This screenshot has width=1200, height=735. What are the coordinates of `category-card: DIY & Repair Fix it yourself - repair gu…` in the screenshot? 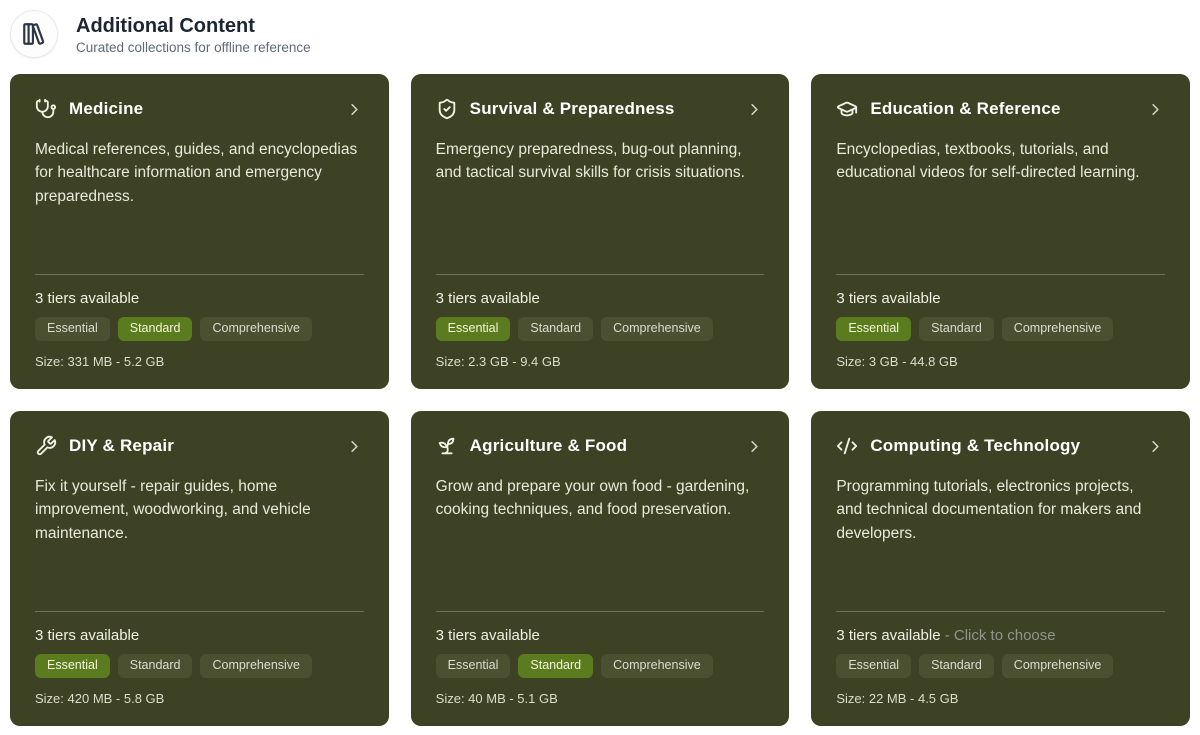 It's located at (199, 568).